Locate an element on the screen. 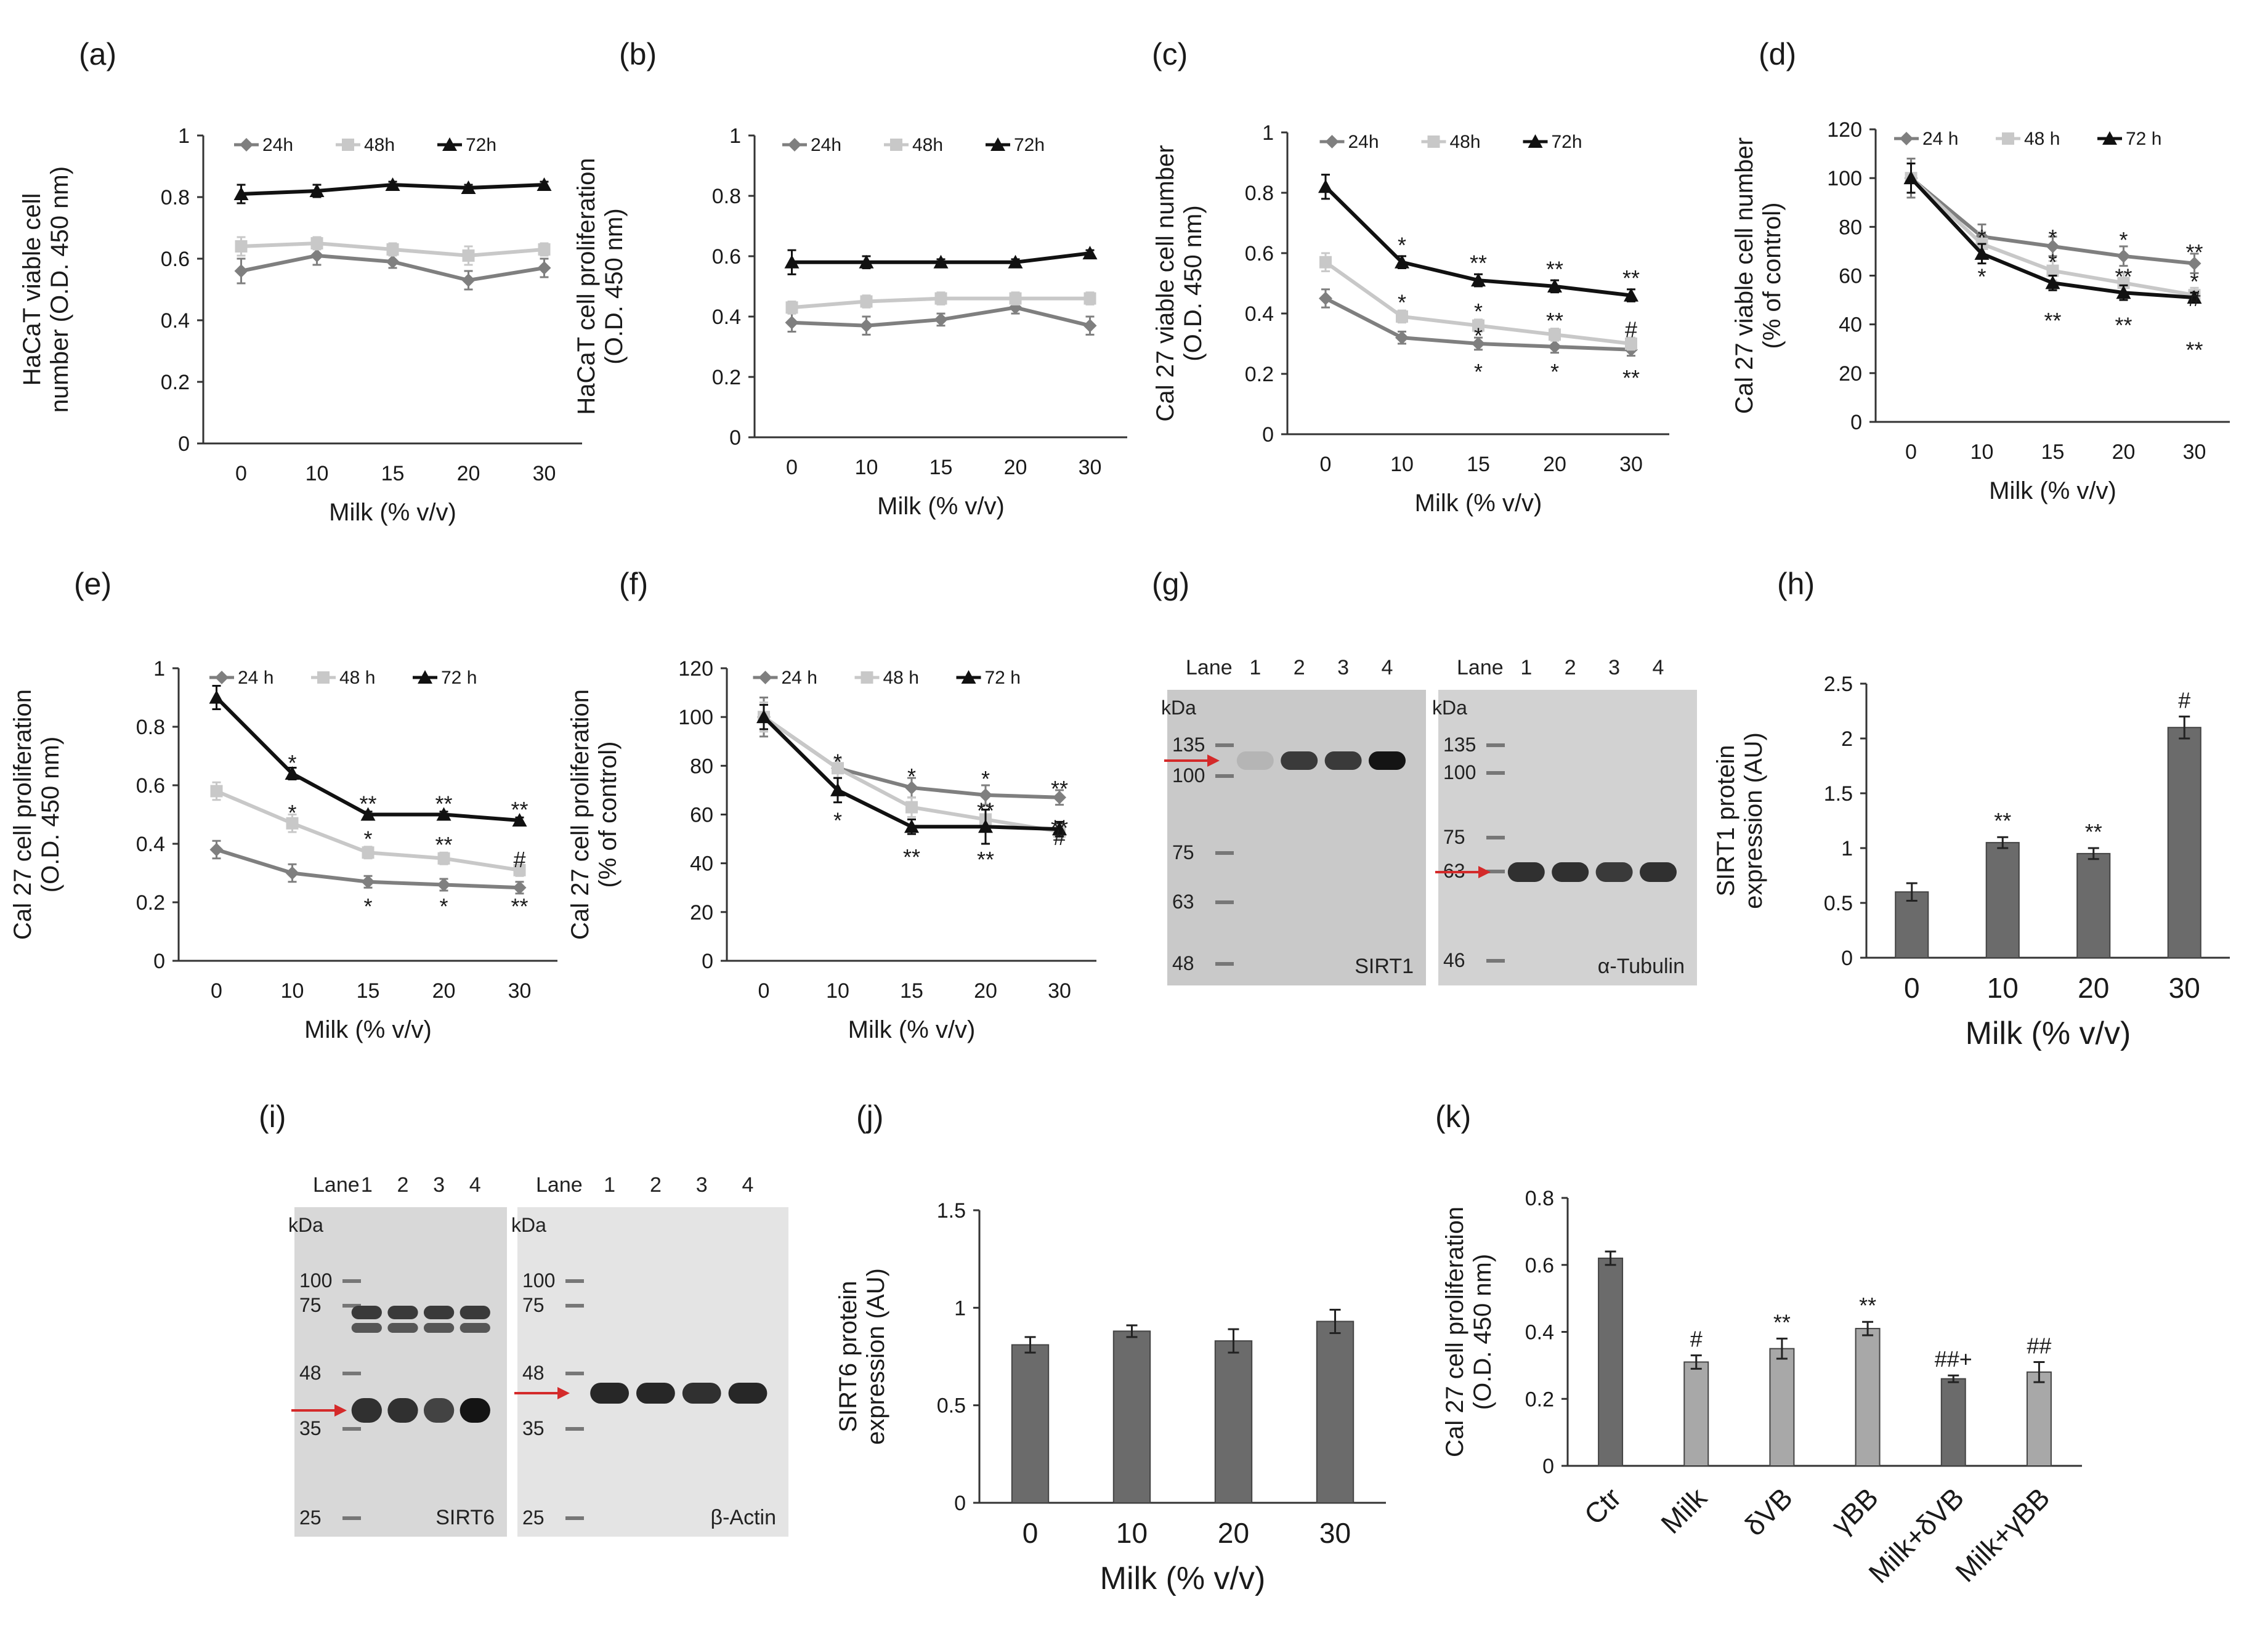 This screenshot has height=1650, width=2268. y-tick-label: 100 is located at coordinates (1845, 178).